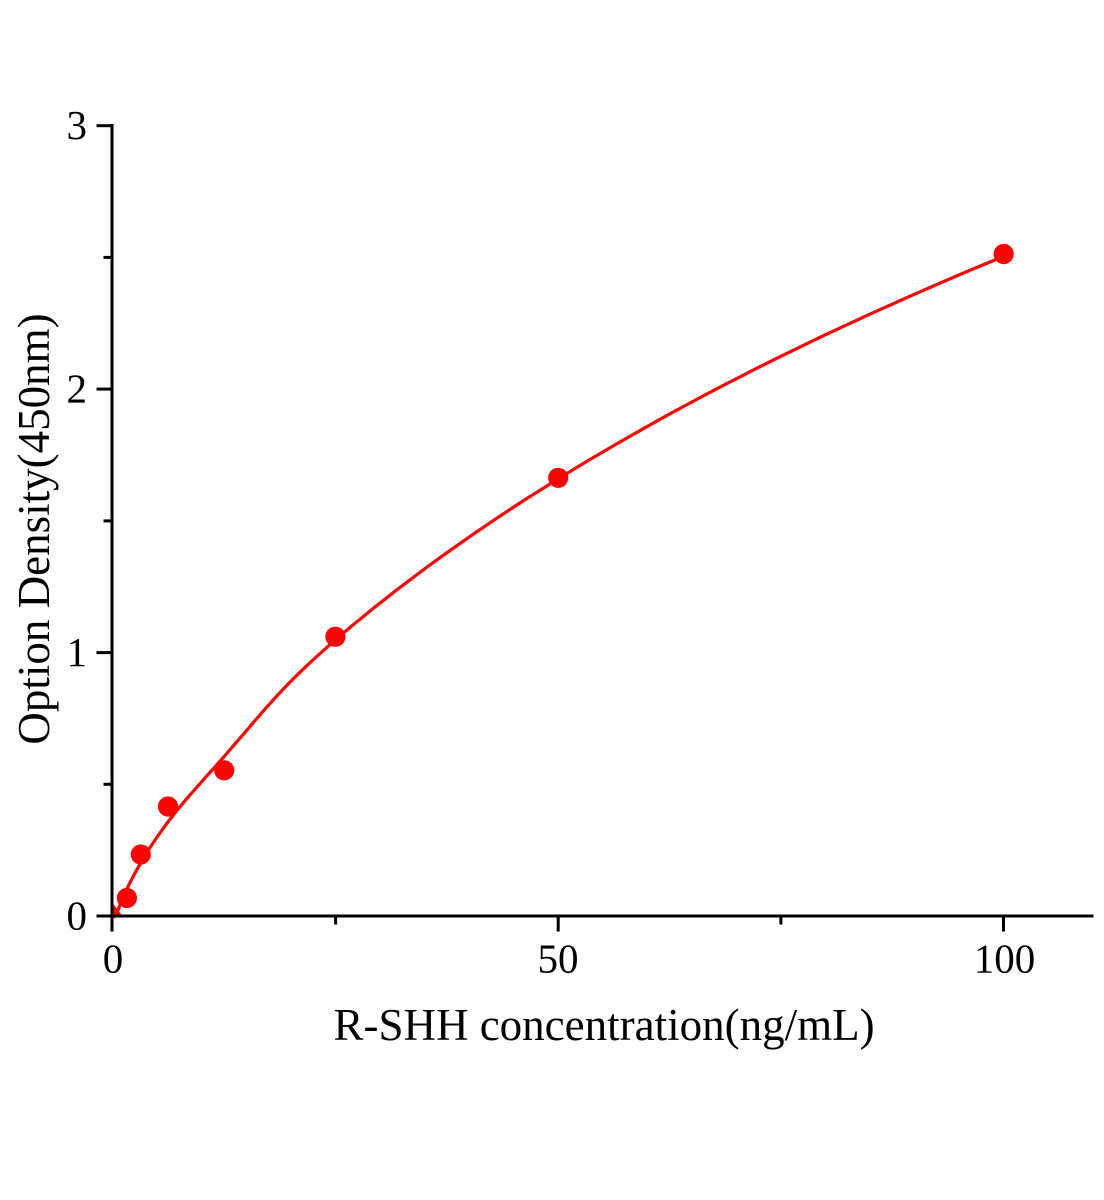 The height and width of the screenshot is (1200, 1104). What do you see at coordinates (77, 652) in the screenshot?
I see `svg-text: 1` at bounding box center [77, 652].